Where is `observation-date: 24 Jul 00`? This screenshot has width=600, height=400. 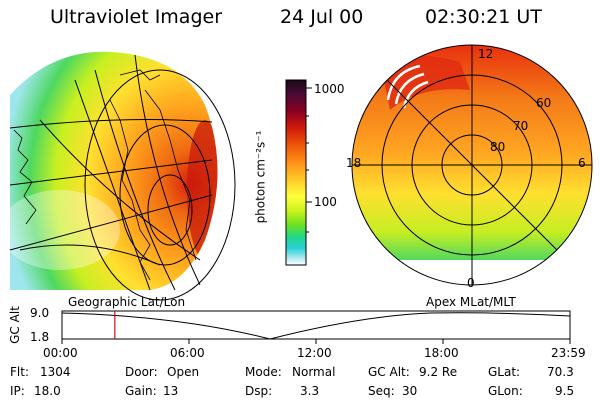
observation-date: 24 Jul 00 is located at coordinates (322, 17).